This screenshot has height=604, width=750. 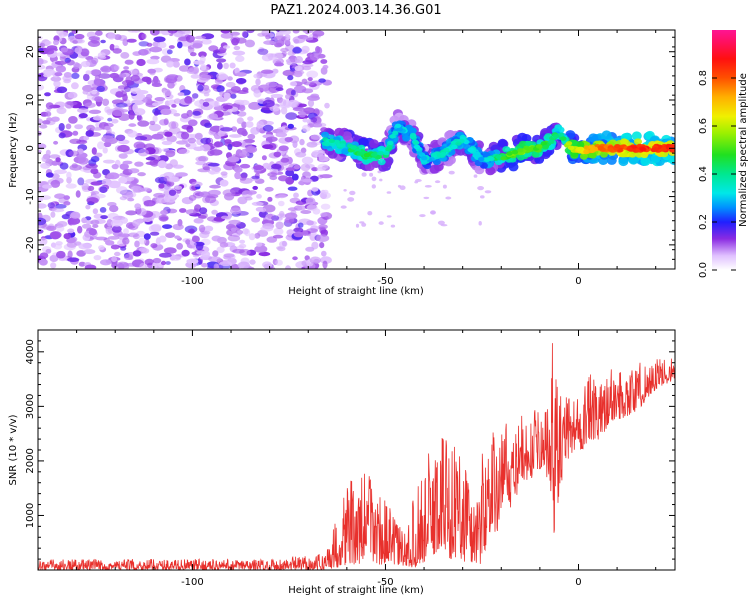 What do you see at coordinates (497, 168) in the screenshot?
I see `spectrogram-signal-trace` at bounding box center [497, 168].